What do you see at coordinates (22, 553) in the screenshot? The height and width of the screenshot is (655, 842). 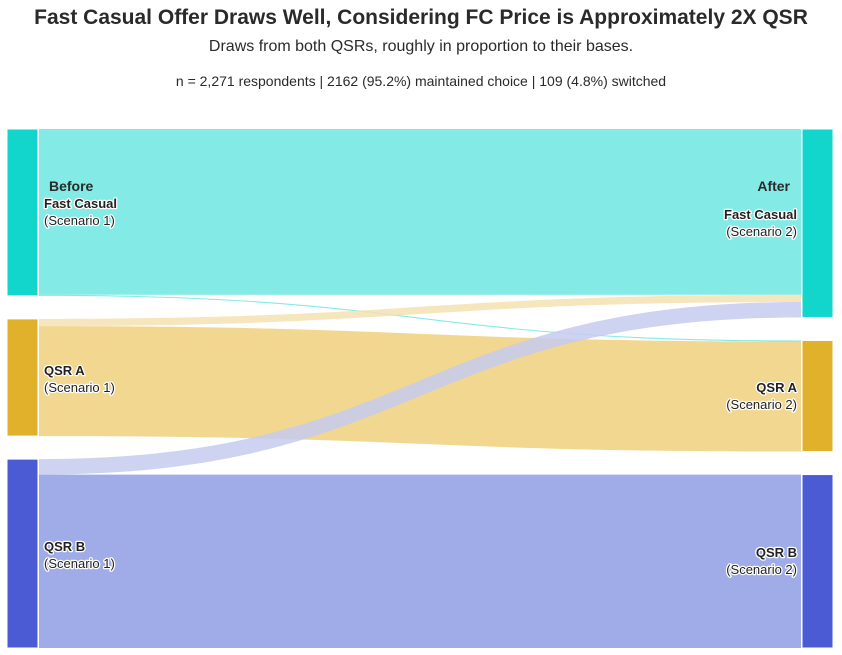 I see `node-qb1` at bounding box center [22, 553].